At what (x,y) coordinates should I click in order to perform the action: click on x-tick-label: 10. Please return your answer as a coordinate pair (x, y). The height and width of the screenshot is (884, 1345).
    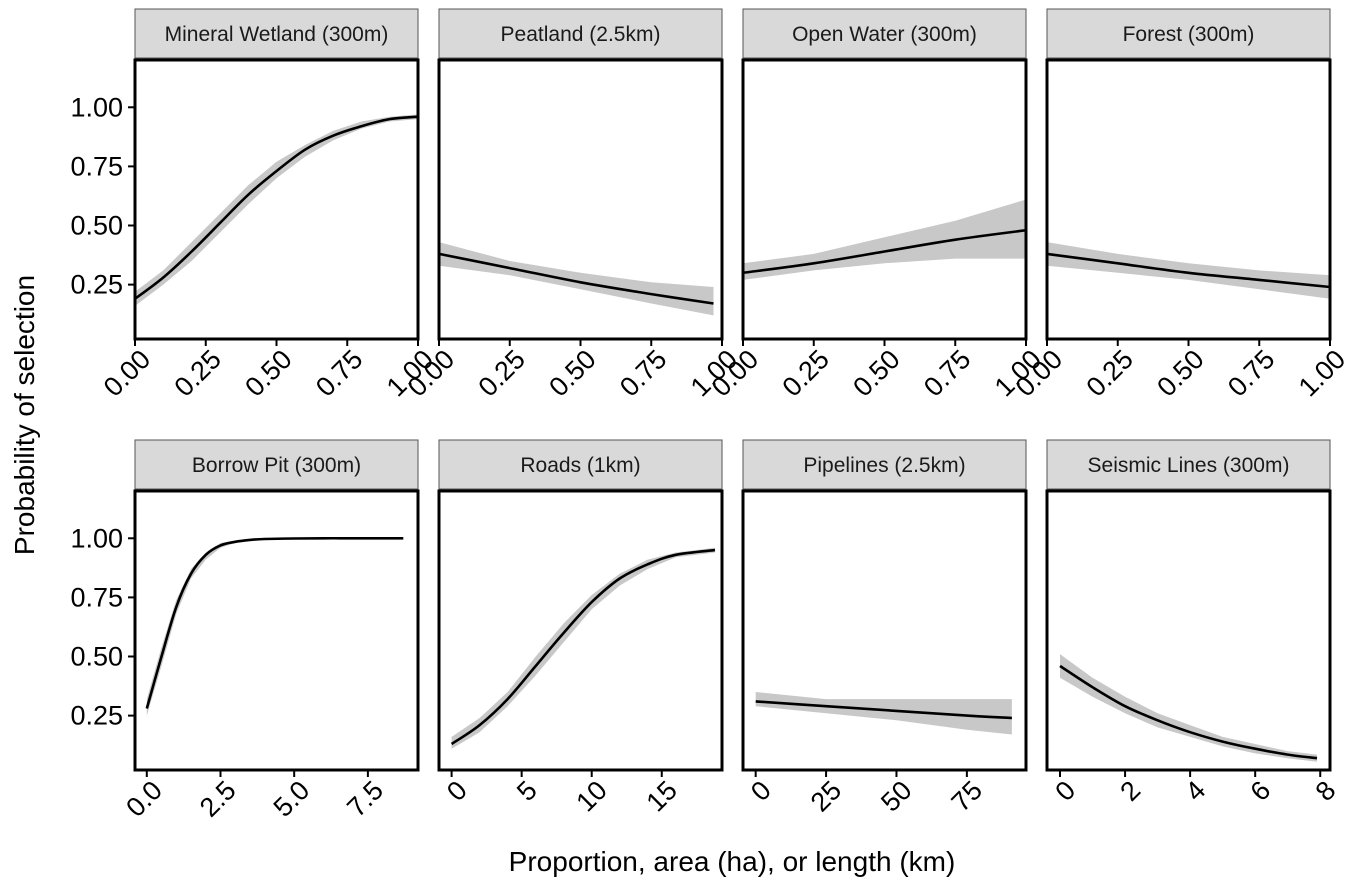
    Looking at the image, I should click on (591, 796).